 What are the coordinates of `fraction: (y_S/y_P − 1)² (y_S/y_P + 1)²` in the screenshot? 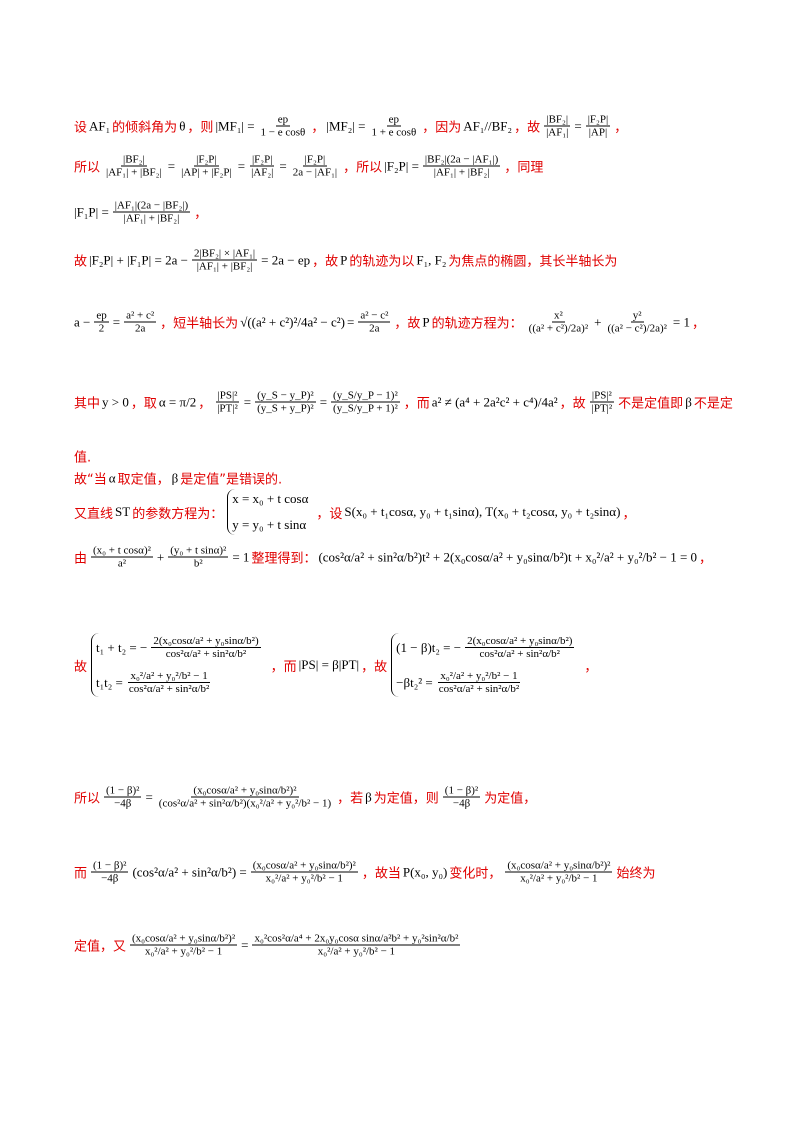 It's located at (365, 402).